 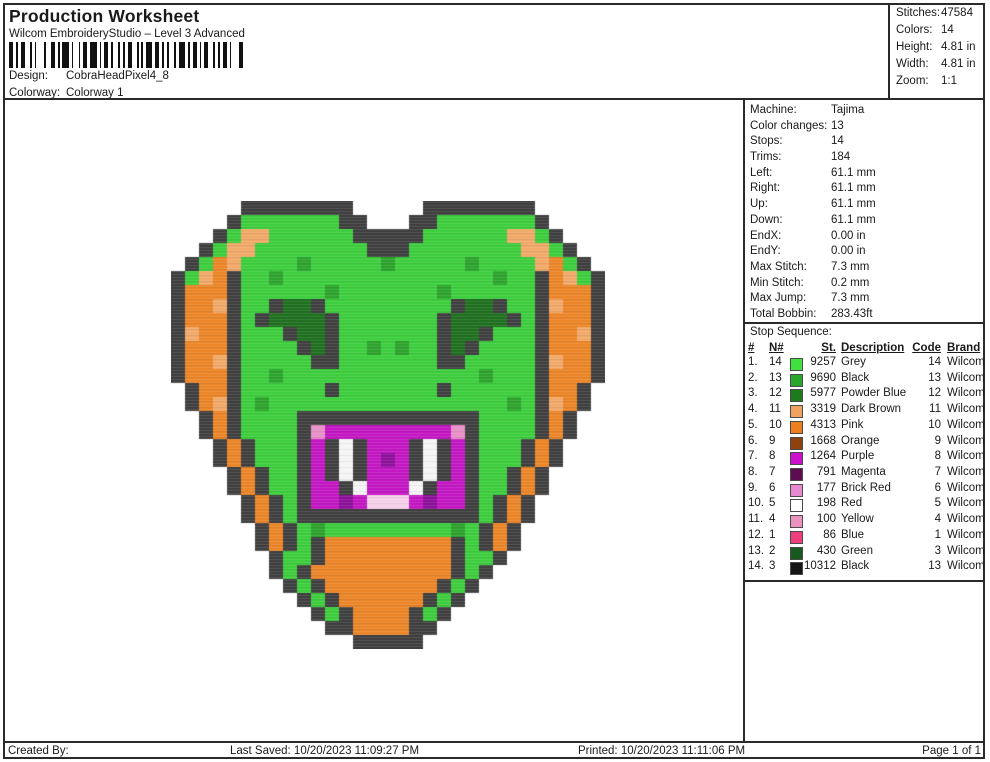 What do you see at coordinates (495, 458) in the screenshot?
I see `stop-sequence-row: 7. 8 1264 Purple 8 Wilcom` at bounding box center [495, 458].